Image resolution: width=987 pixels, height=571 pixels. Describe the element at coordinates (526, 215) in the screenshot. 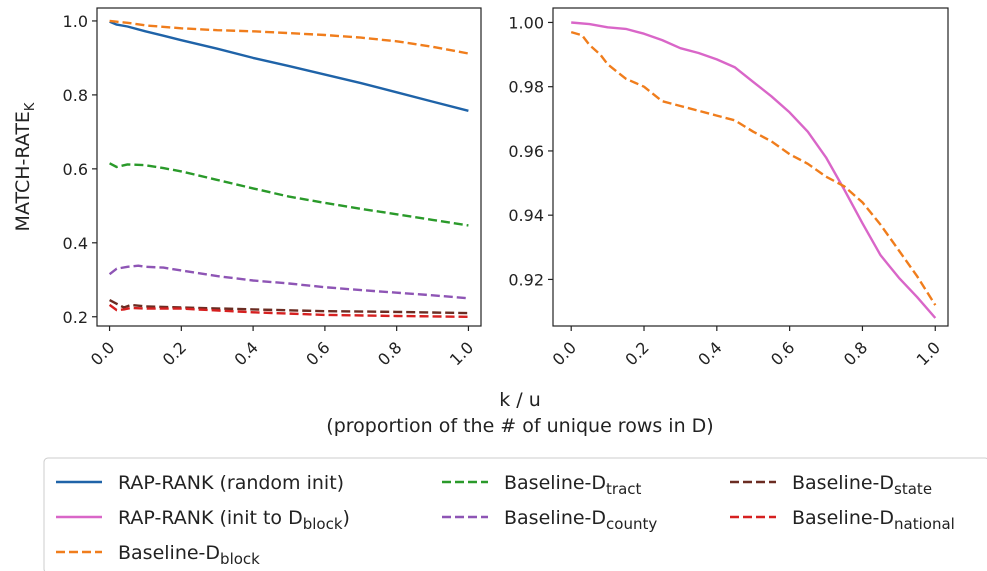

I see `y-tick-label: 0.94` at that location.